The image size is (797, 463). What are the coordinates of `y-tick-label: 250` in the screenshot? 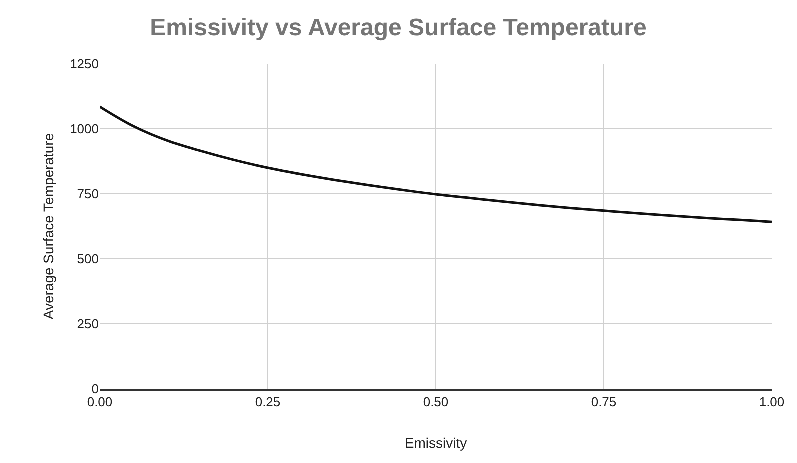 It's located at (88, 324).